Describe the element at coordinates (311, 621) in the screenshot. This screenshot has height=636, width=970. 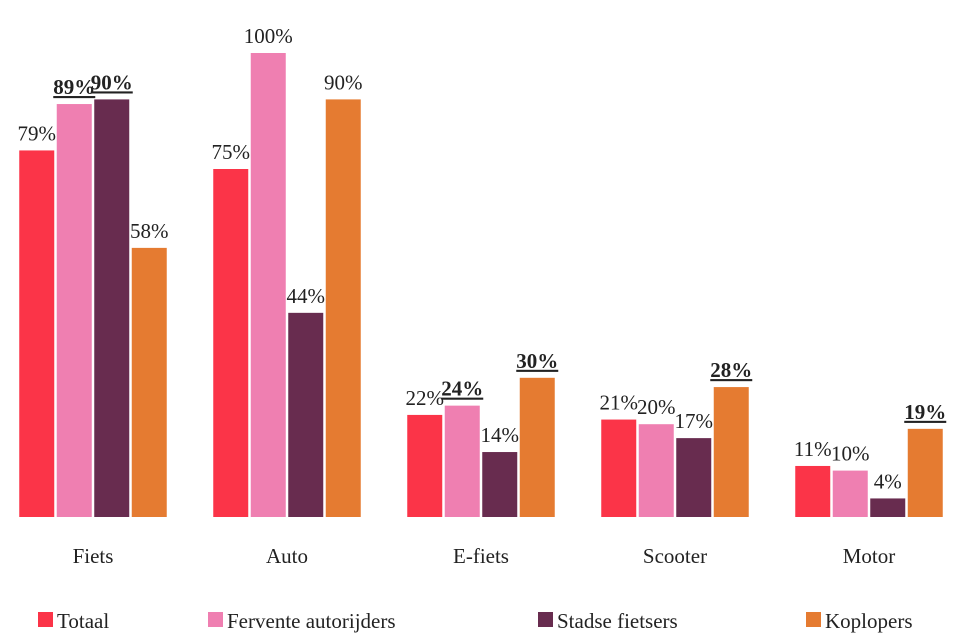
I see `legend-label: Fervente autorijders` at that location.